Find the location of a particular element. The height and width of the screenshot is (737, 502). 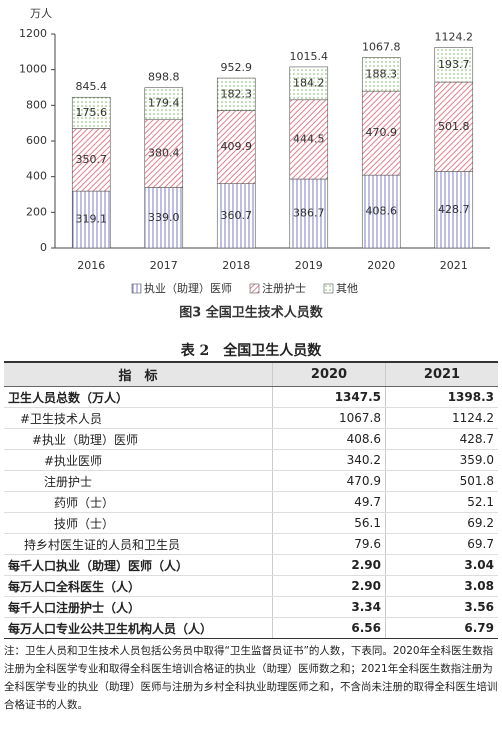

legend-label: 执业（助理）医师 is located at coordinates (188, 288).